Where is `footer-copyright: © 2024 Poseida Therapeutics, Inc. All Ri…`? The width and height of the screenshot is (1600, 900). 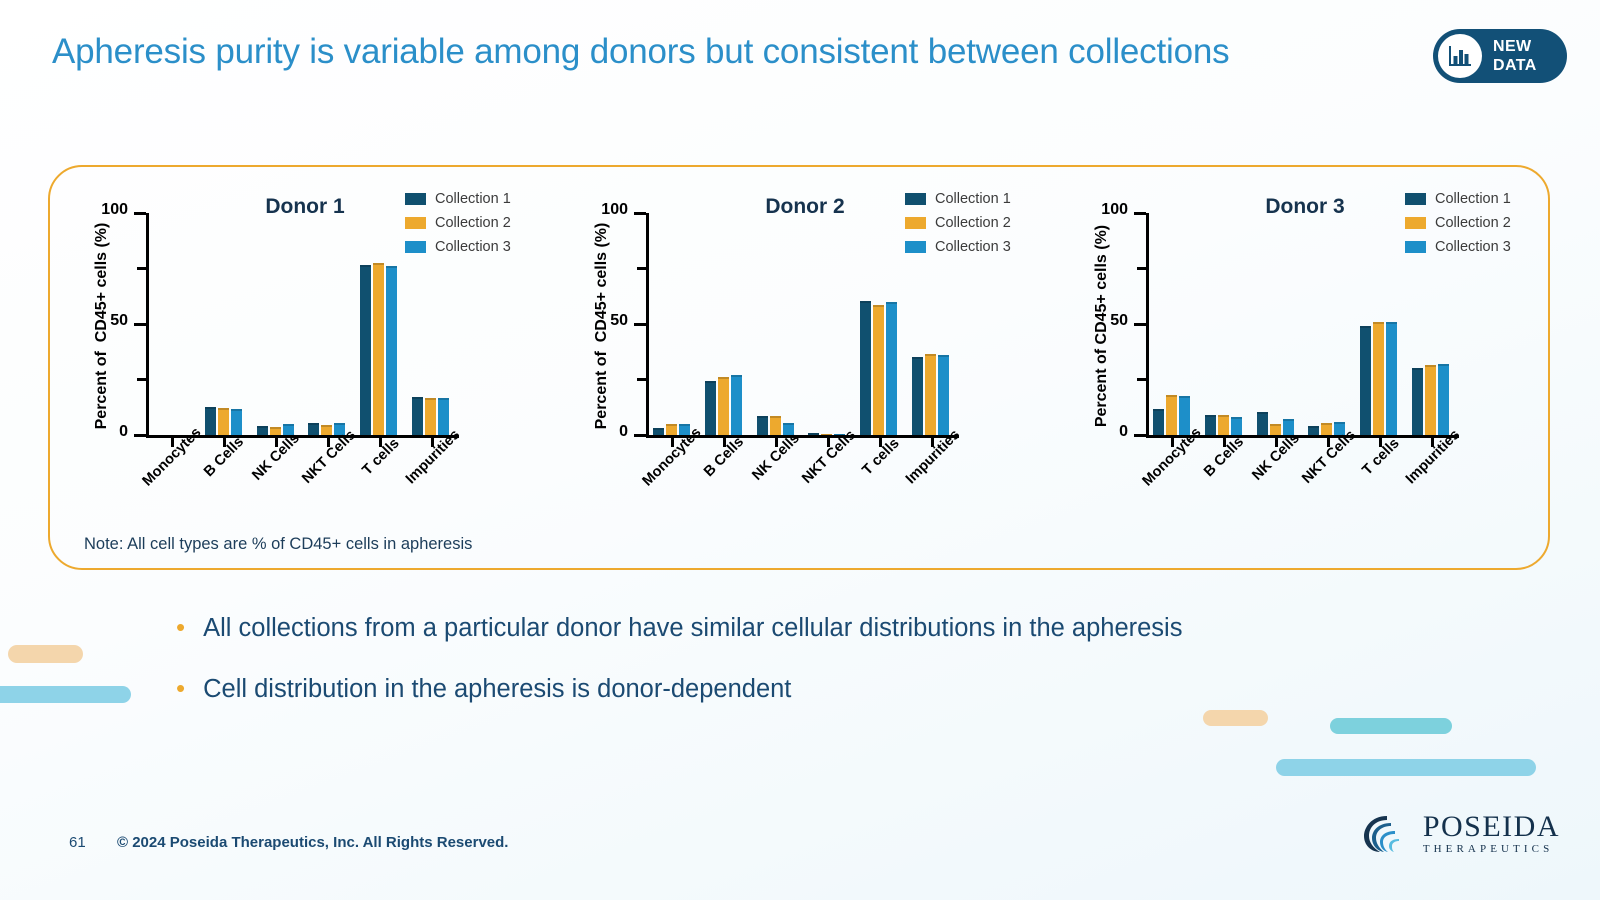
footer-copyright: © 2024 Poseida Therapeutics, Inc. All Ri… is located at coordinates (313, 842).